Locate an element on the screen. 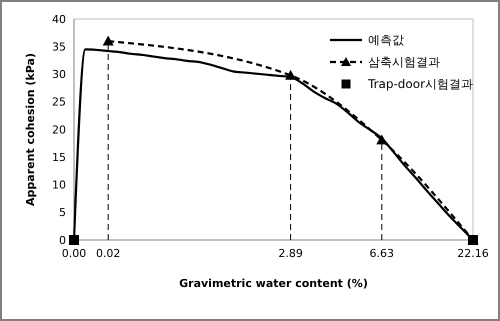 The height and width of the screenshot is (321, 500). x-axis-title: Gravimetric water content (%) is located at coordinates (273, 283).